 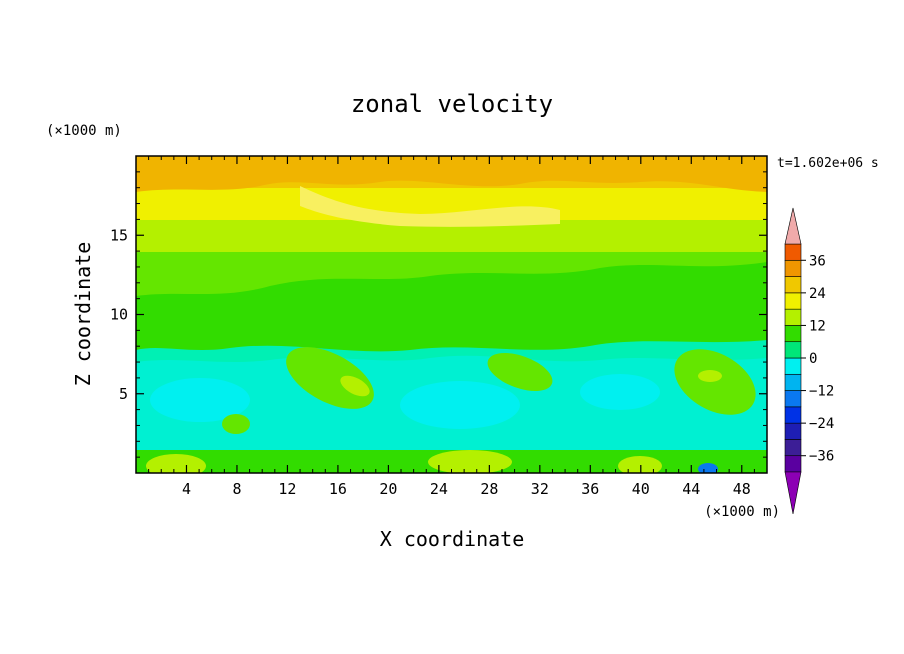 I want to click on field-green-mid, so click(x=451, y=307).